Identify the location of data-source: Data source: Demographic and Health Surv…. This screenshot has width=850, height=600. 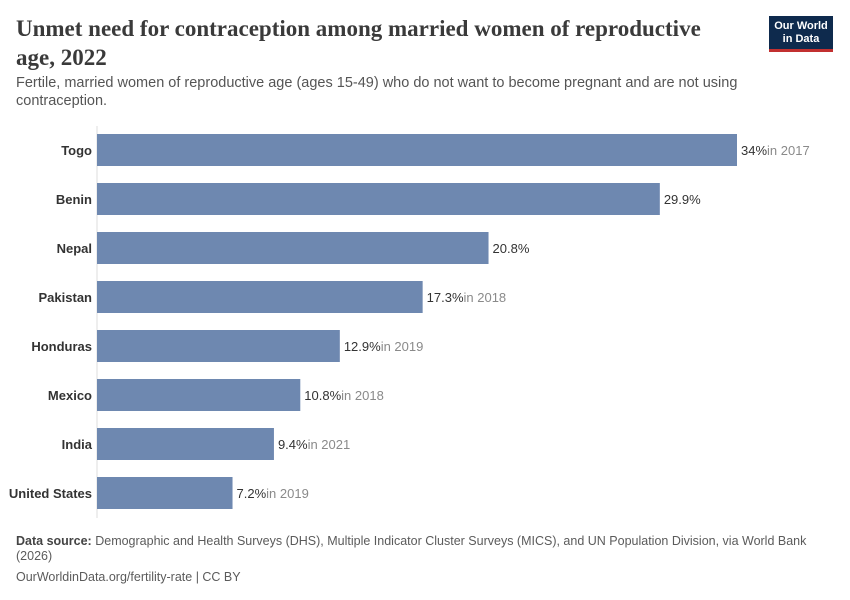
(421, 549).